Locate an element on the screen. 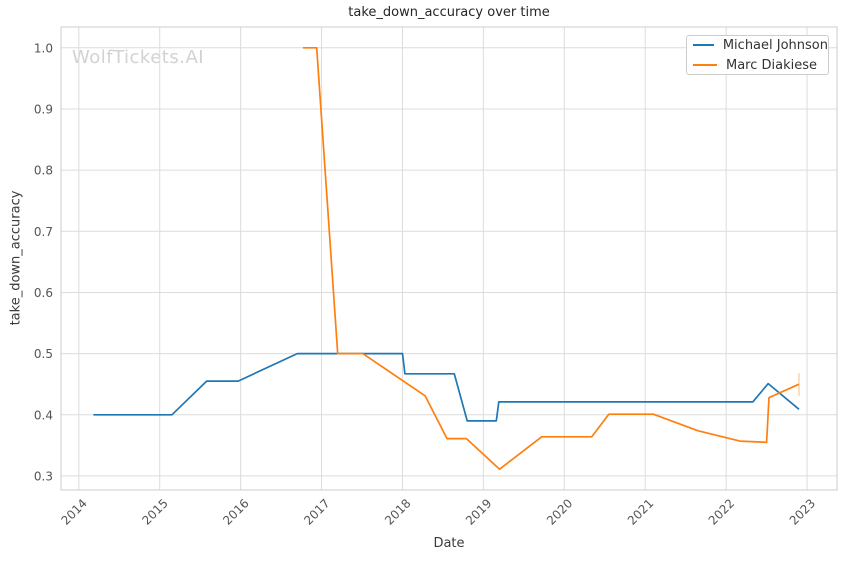 This screenshot has width=844, height=561. legend-label-marc-diakiese: Marc Diakiese is located at coordinates (772, 65).